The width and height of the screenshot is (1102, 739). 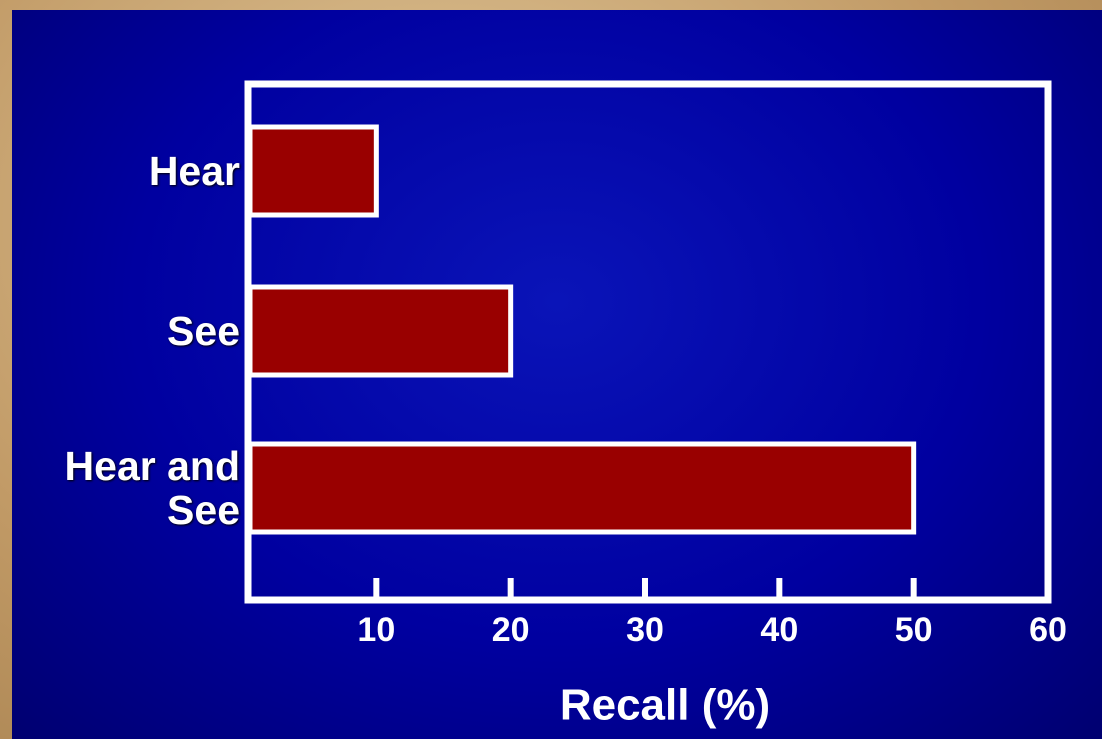 I want to click on x-tick-label: 60, so click(x=1048, y=630).